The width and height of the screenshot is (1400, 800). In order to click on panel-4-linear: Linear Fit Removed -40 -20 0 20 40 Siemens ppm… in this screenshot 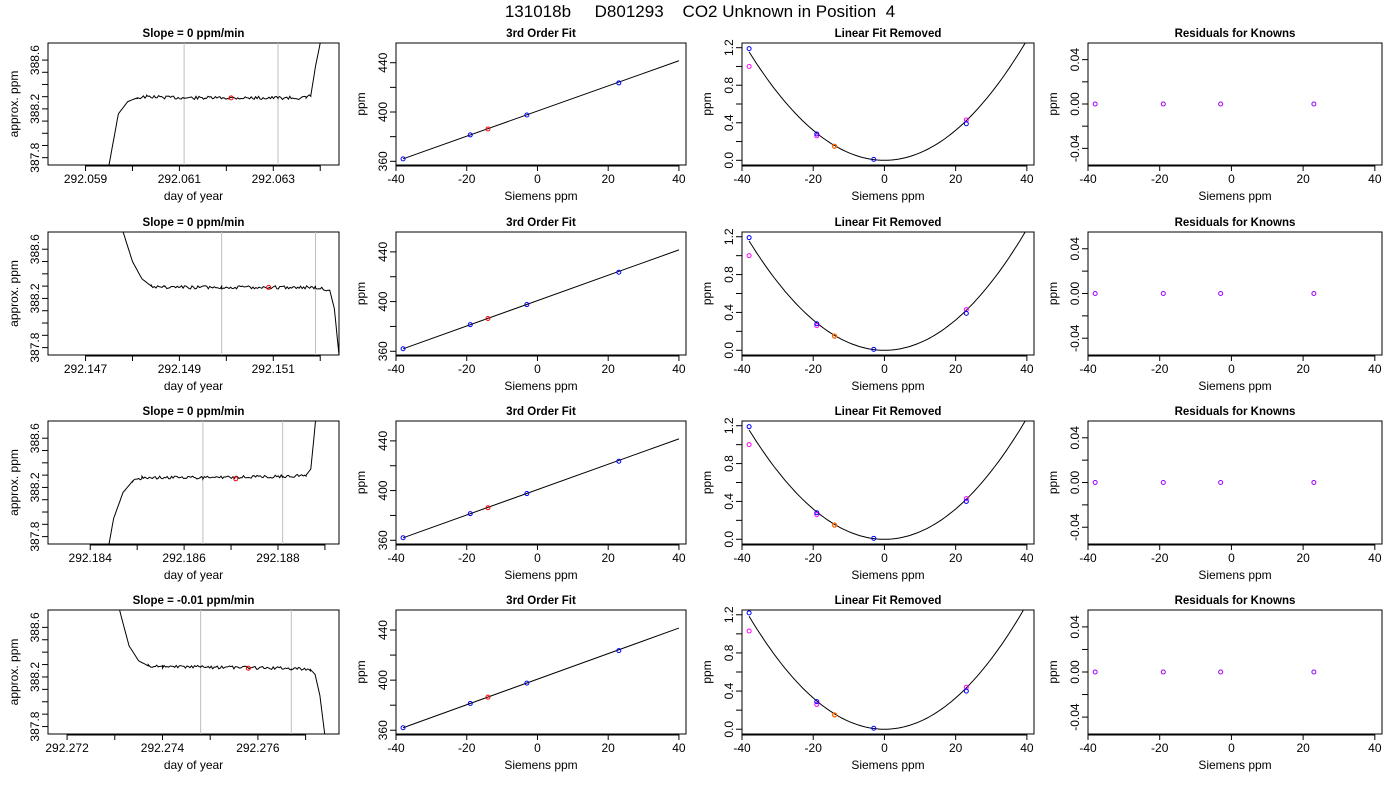, I will do `click(867, 683)`.